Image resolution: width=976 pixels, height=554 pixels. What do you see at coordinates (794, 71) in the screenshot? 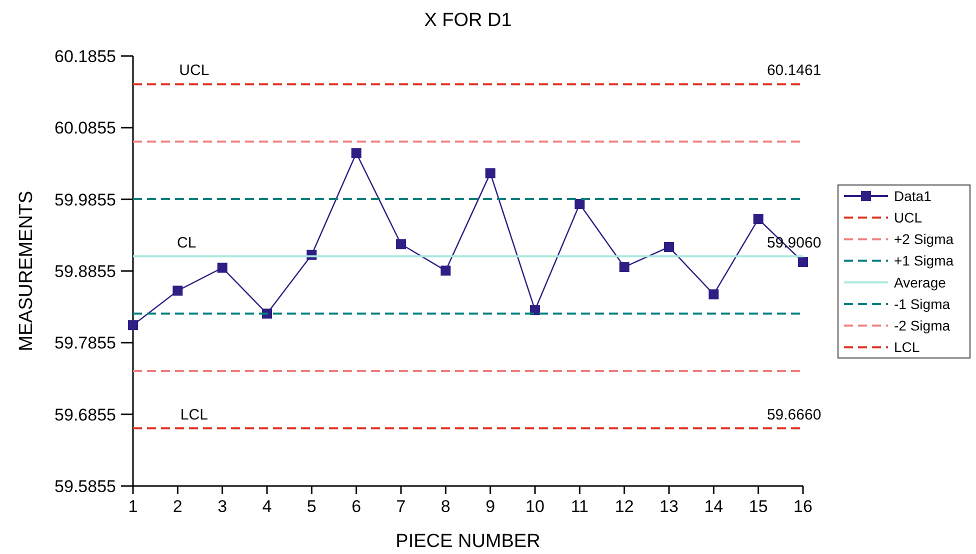
I see `annotation: 60.1461` at bounding box center [794, 71].